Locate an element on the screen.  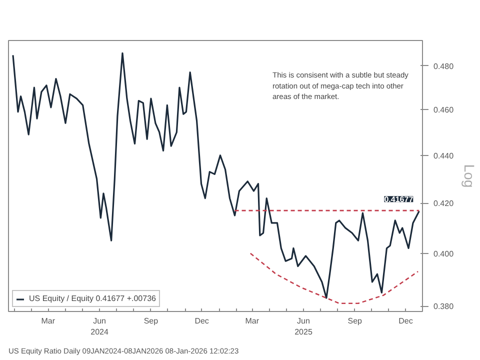
y-tick-label: 0.460 is located at coordinates (444, 110).